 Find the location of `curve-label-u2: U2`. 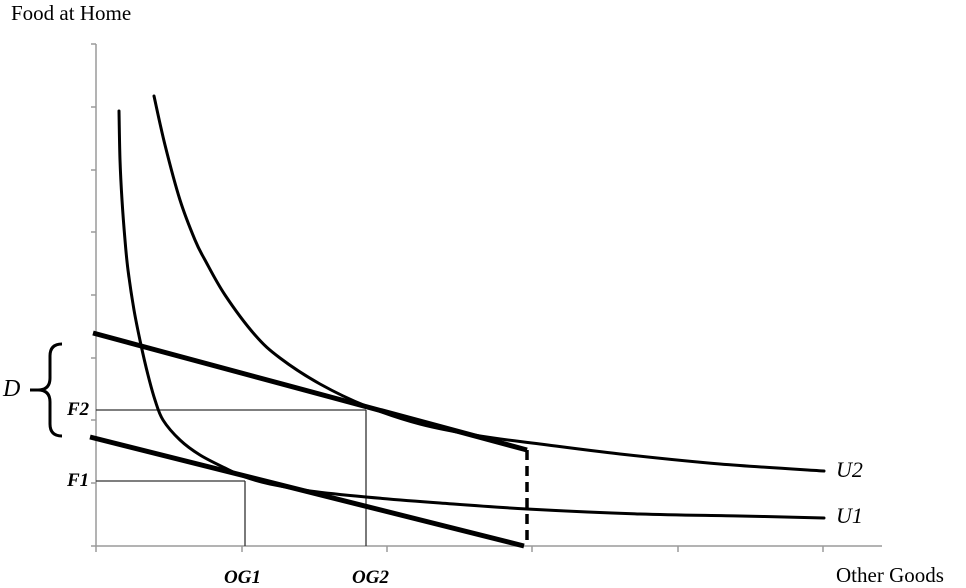

curve-label-u2: U2 is located at coordinates (849, 469).